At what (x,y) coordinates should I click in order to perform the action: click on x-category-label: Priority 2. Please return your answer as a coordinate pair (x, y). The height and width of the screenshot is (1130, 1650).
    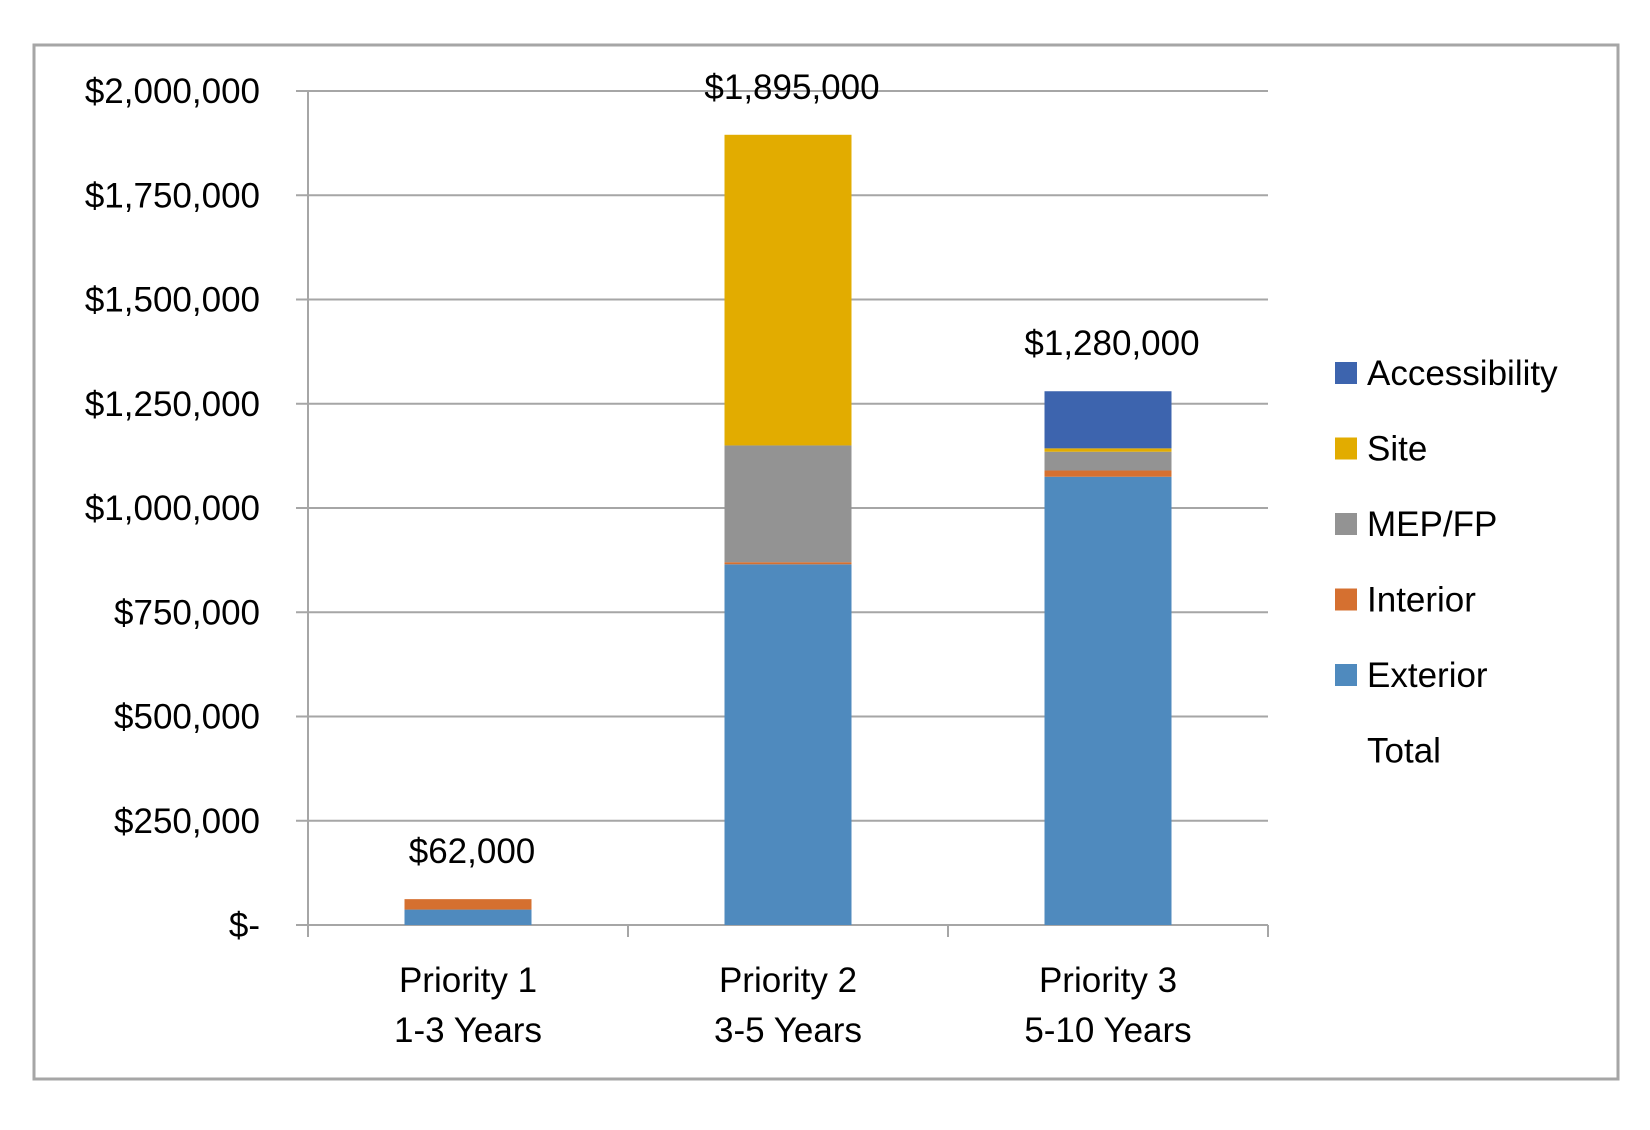
    Looking at the image, I should click on (788, 980).